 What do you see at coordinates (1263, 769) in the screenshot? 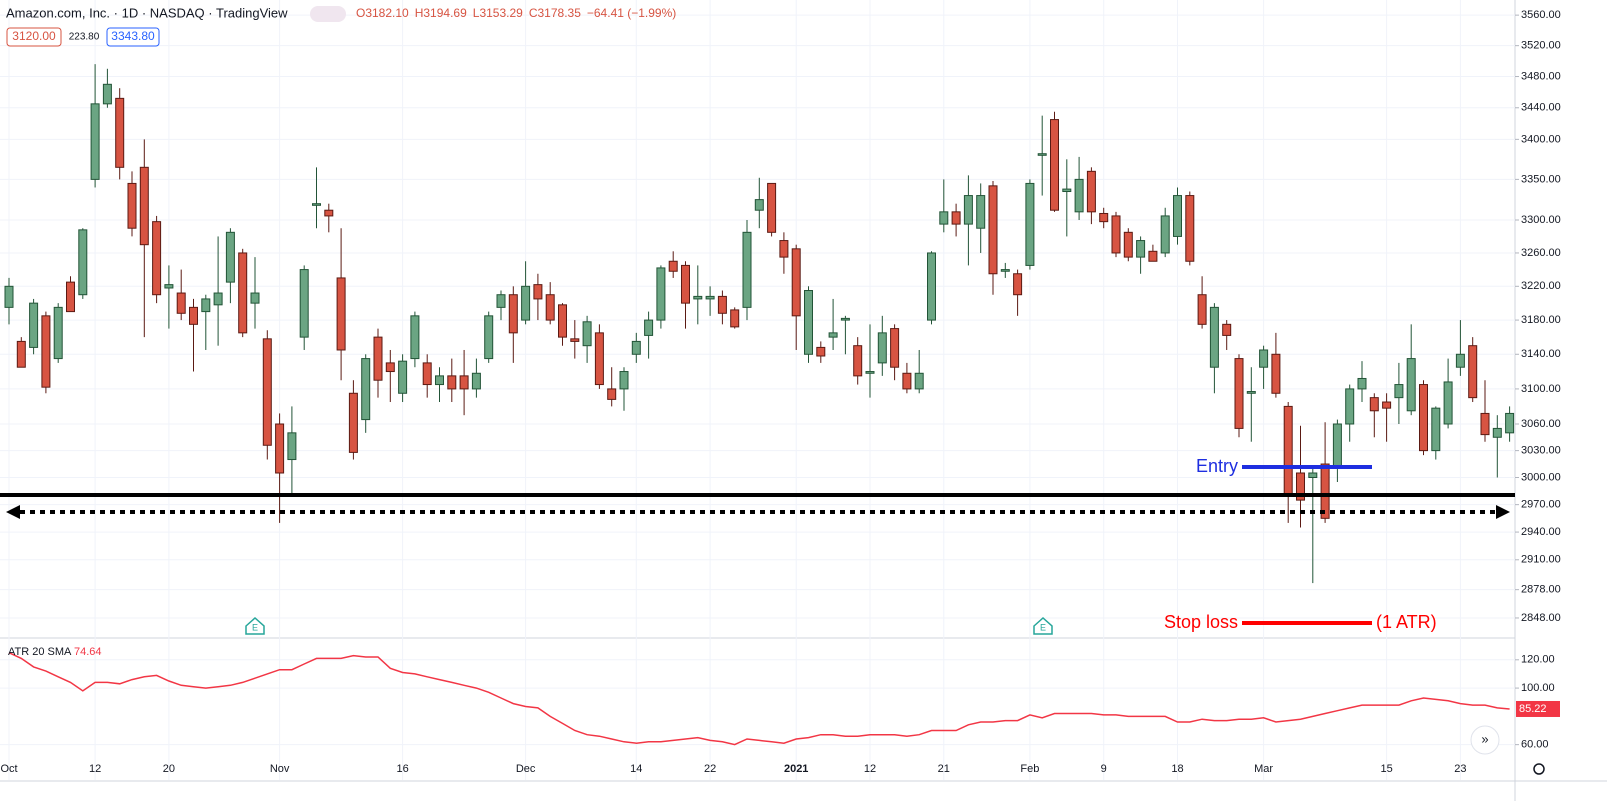
I see `x-tick-label: Mar` at bounding box center [1263, 769].